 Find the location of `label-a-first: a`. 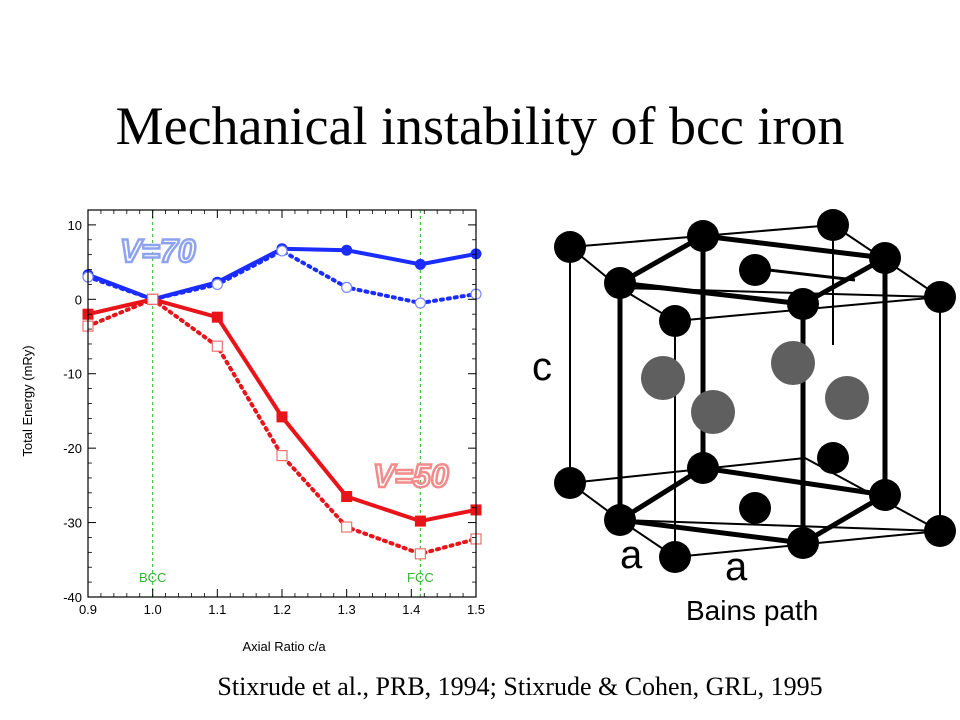

label-a-first: a is located at coordinates (631, 555).